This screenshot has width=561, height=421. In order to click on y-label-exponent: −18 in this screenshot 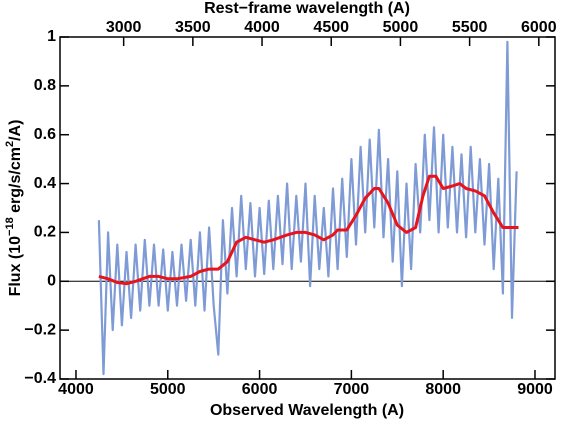, I will do `click(10, 226)`.